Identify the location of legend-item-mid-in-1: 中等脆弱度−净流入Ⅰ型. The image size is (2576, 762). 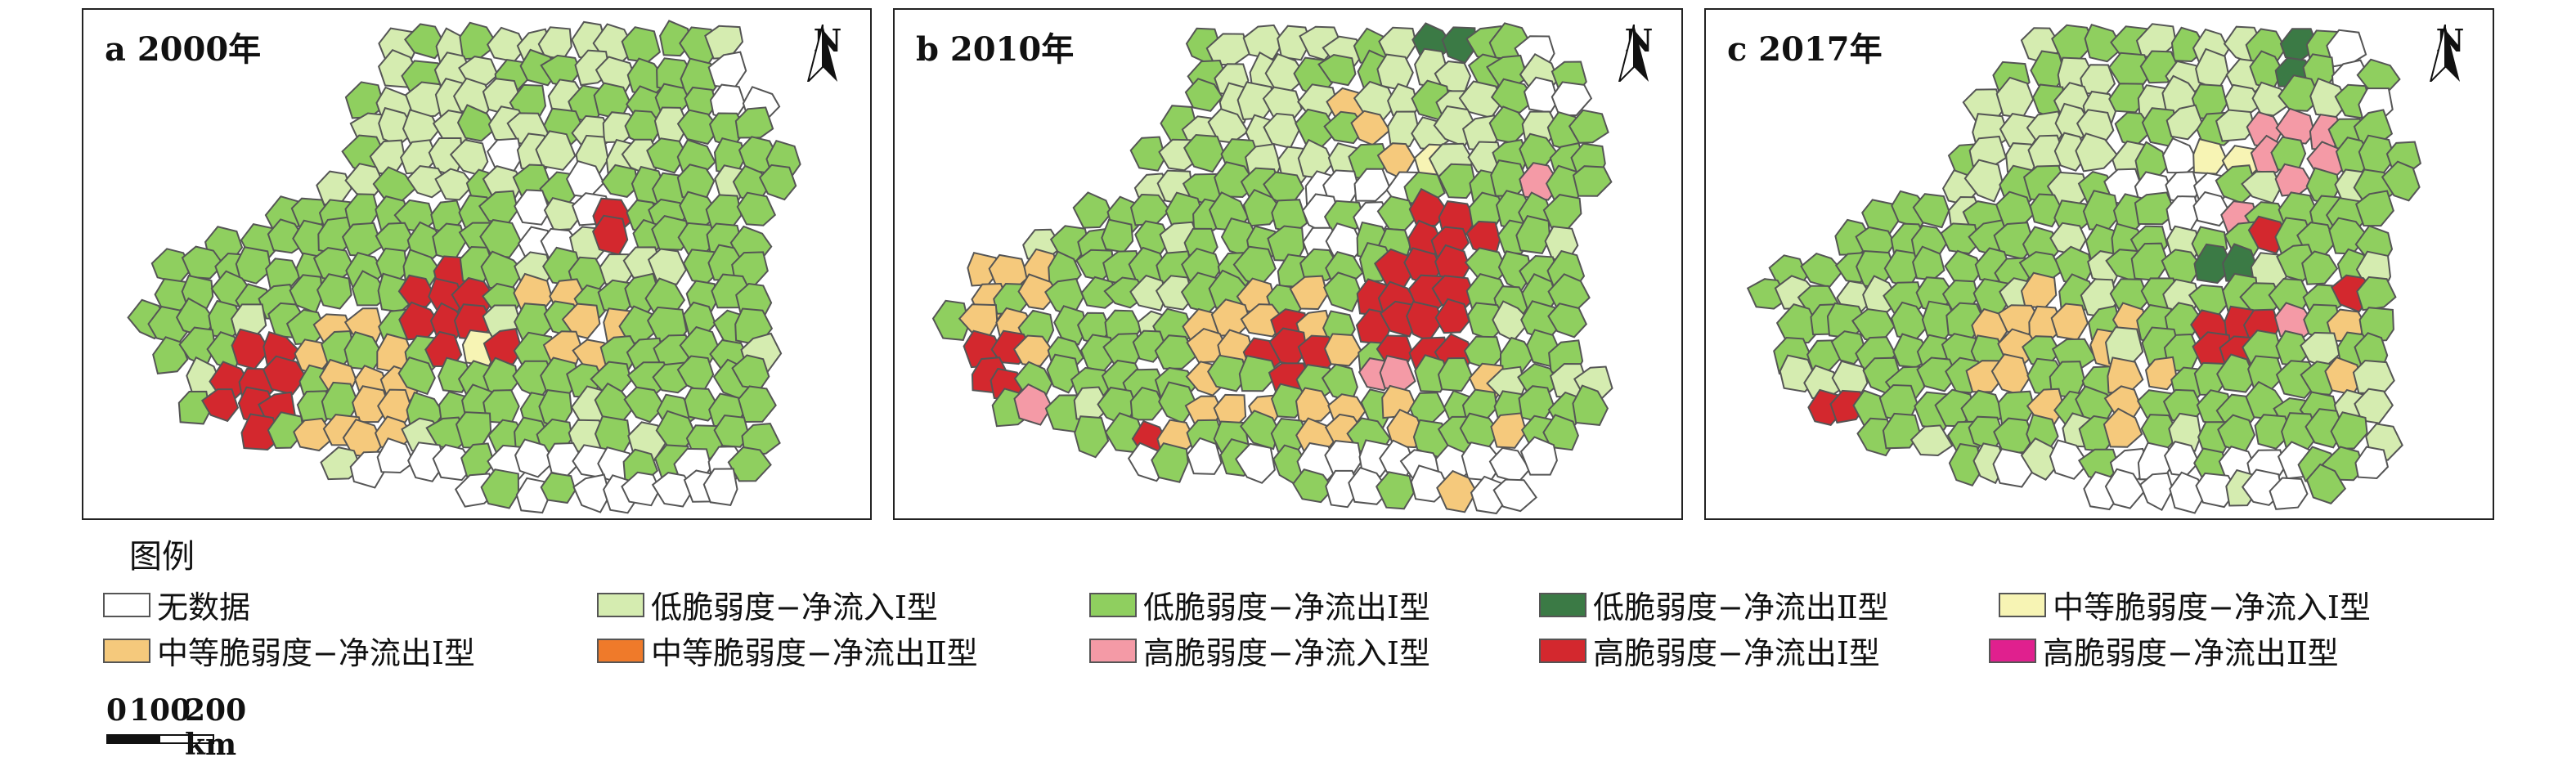
(2185, 604).